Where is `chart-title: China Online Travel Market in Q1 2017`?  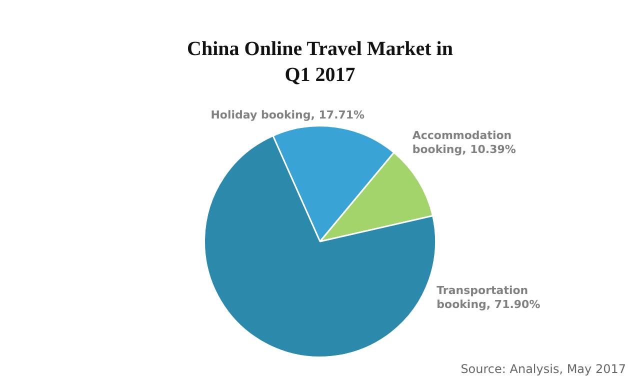 chart-title: China Online Travel Market in Q1 2017 is located at coordinates (320, 62).